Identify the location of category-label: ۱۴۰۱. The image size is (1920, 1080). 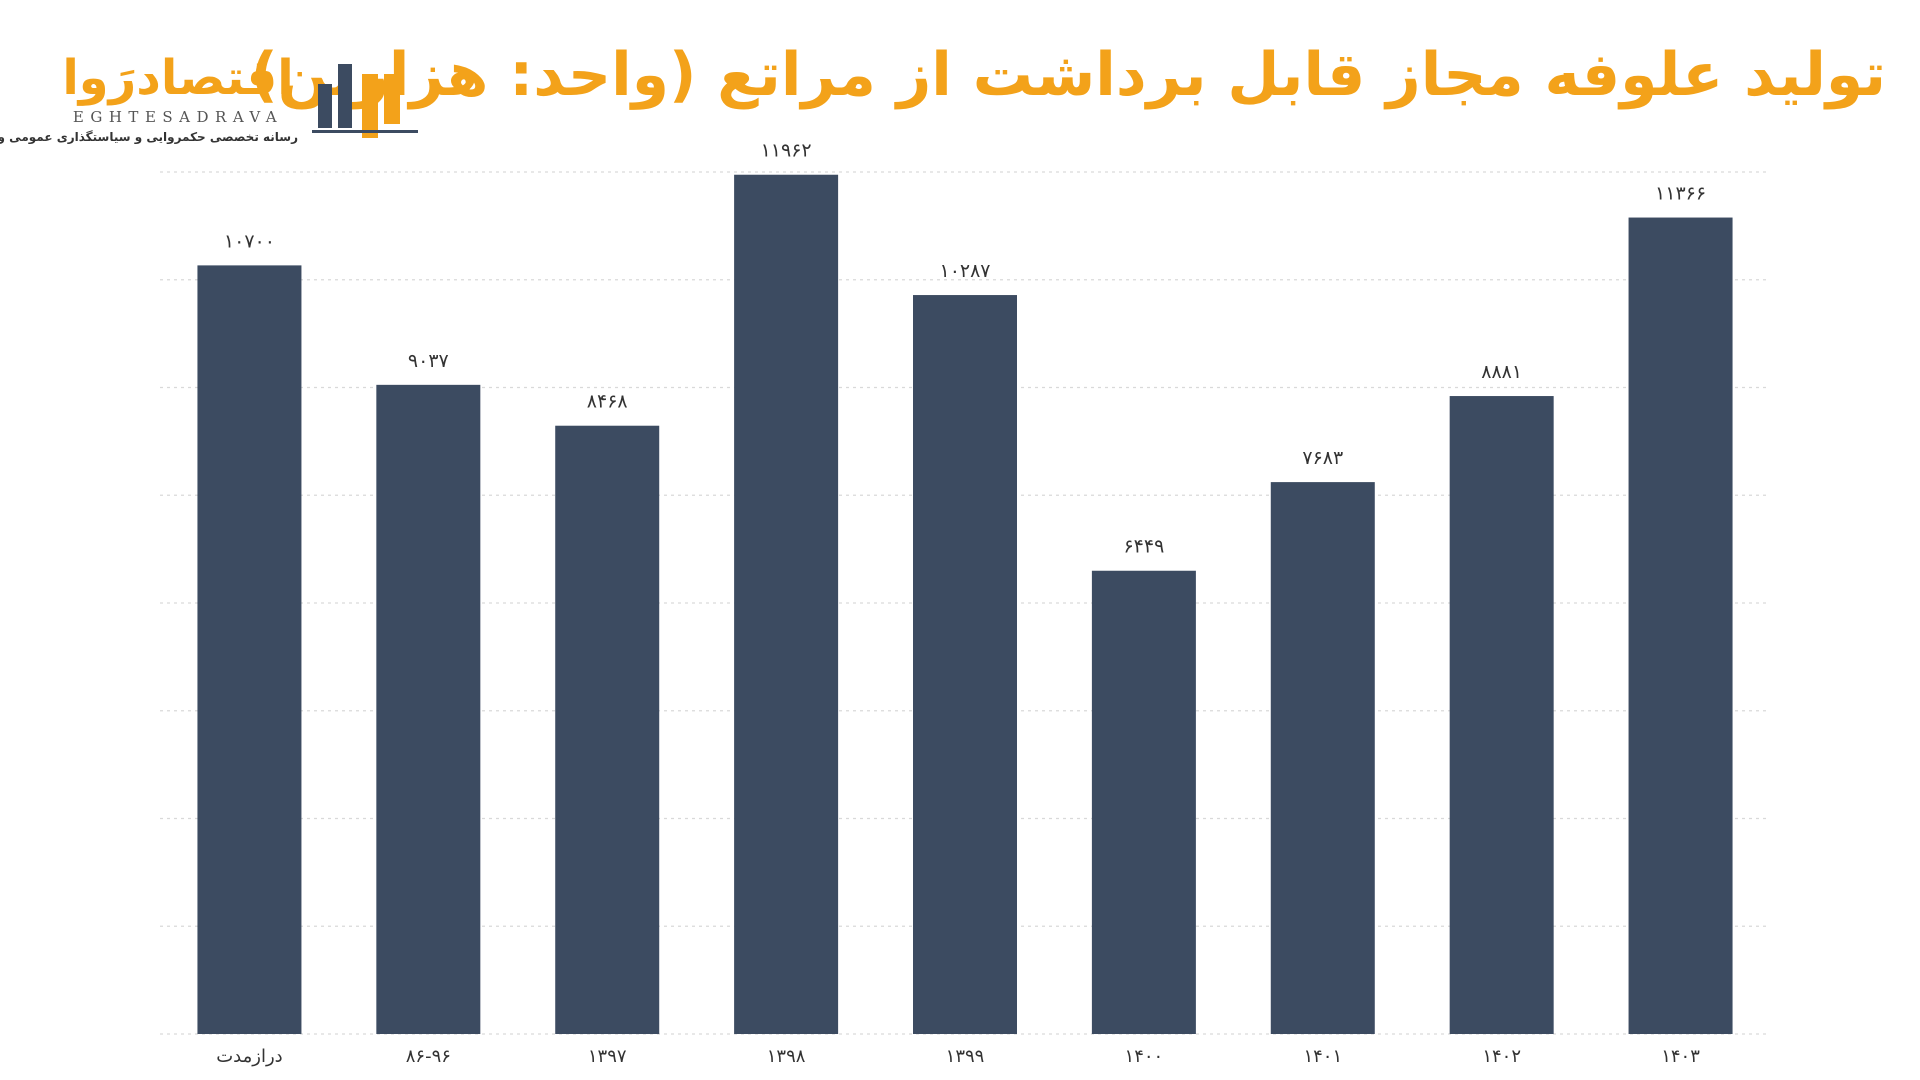
(1322, 1056).